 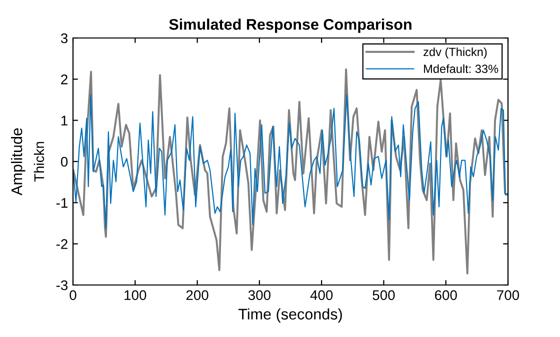 What do you see at coordinates (290, 25) in the screenshot?
I see `chart-title: Simulated Response Comparison` at bounding box center [290, 25].